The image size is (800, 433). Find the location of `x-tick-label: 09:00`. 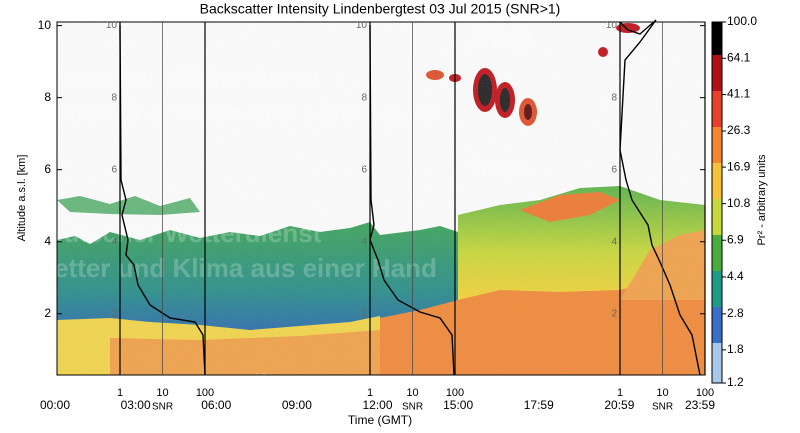

x-tick-label: 09:00 is located at coordinates (297, 405).